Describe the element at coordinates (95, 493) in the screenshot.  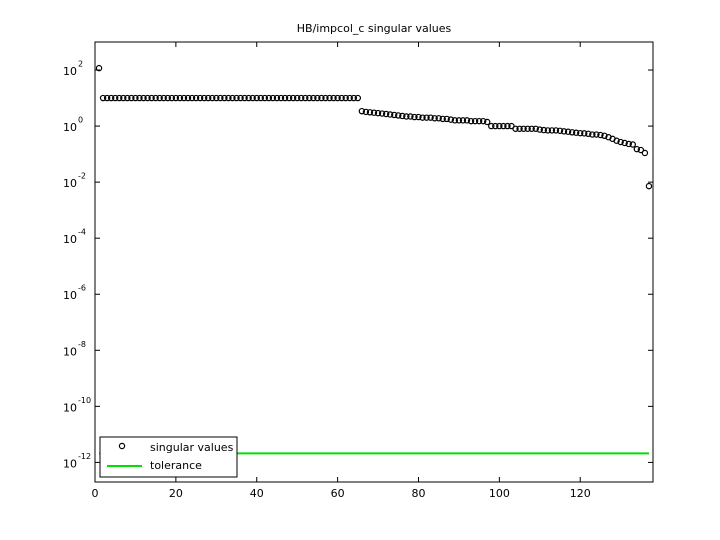
I see `x-tick-label: 0` at that location.